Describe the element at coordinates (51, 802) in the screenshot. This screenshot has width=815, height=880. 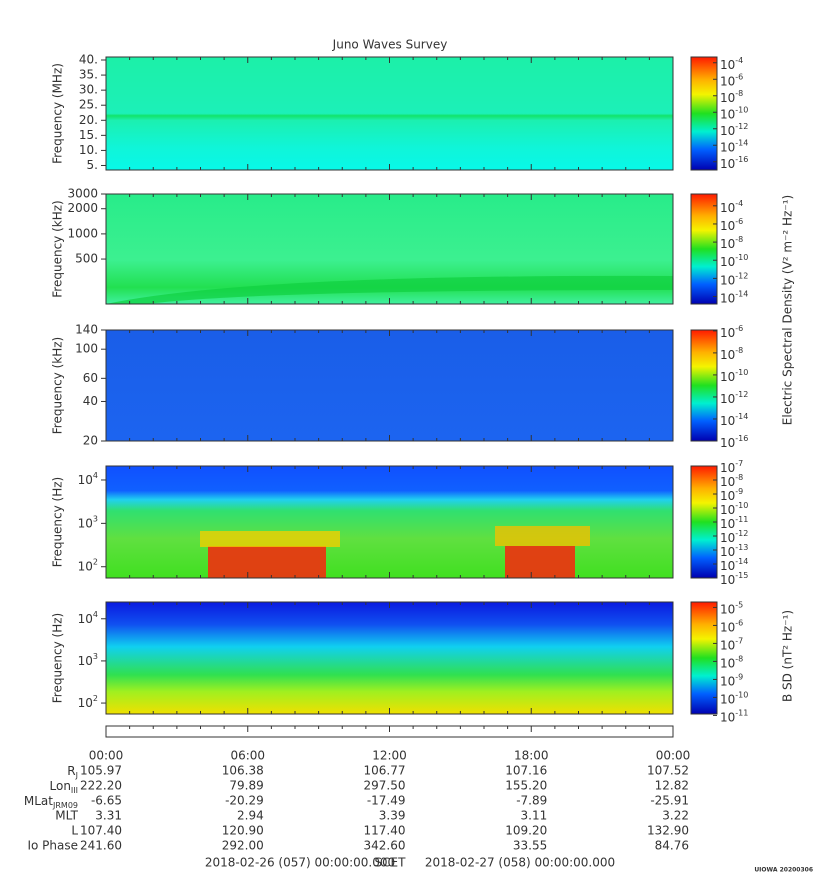
I see `ephemeris-label: MLatJRM09` at that location.